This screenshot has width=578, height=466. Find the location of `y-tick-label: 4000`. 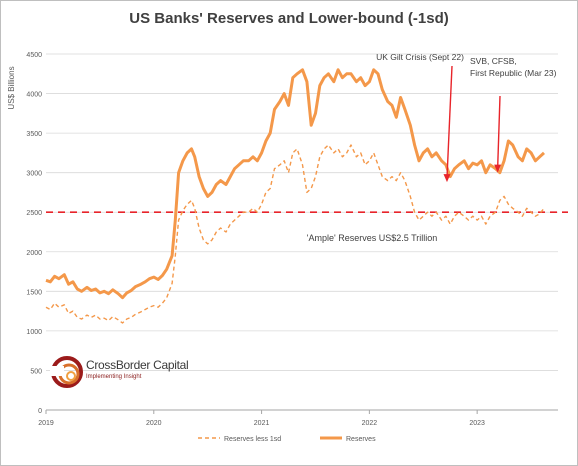

y-tick-label: 4000 is located at coordinates (34, 95).